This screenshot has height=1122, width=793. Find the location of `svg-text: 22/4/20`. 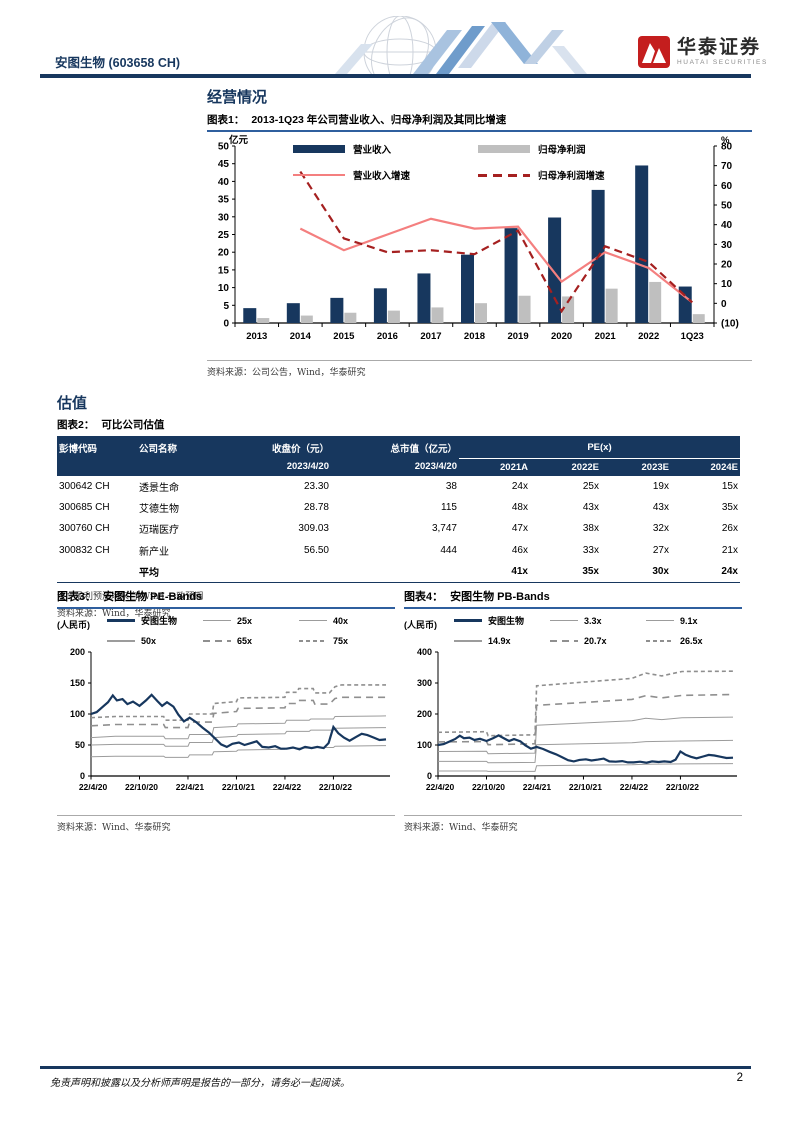

svg-text: 22/4/20 is located at coordinates (93, 787).